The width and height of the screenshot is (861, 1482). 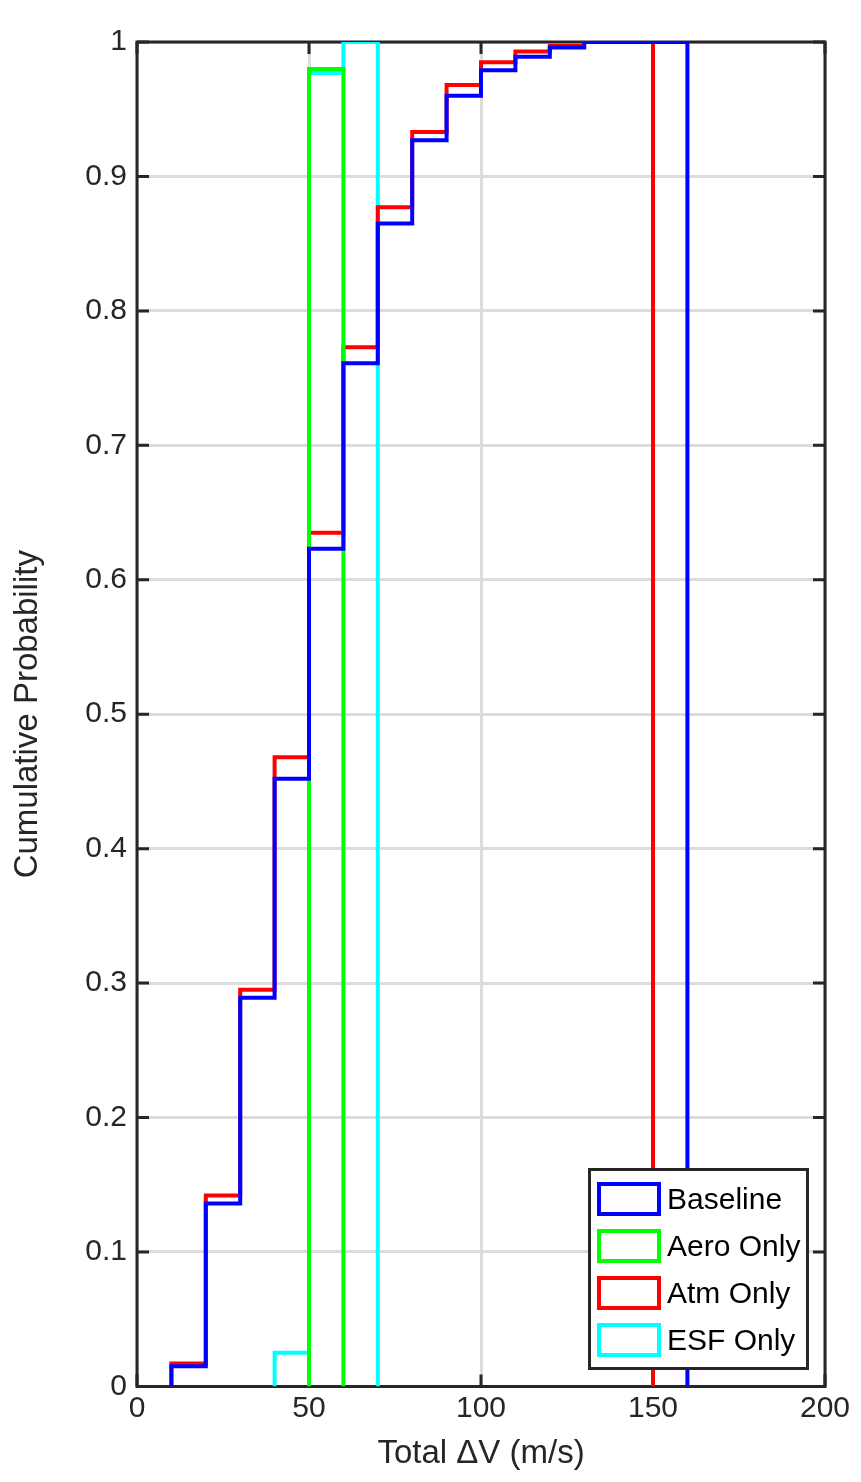 What do you see at coordinates (309, 1406) in the screenshot?
I see `x-tick-label: 50` at bounding box center [309, 1406].